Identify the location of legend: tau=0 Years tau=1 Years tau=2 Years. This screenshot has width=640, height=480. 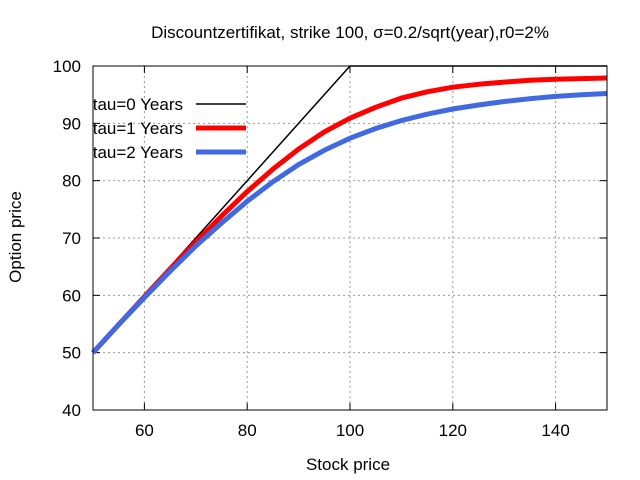
(169, 128).